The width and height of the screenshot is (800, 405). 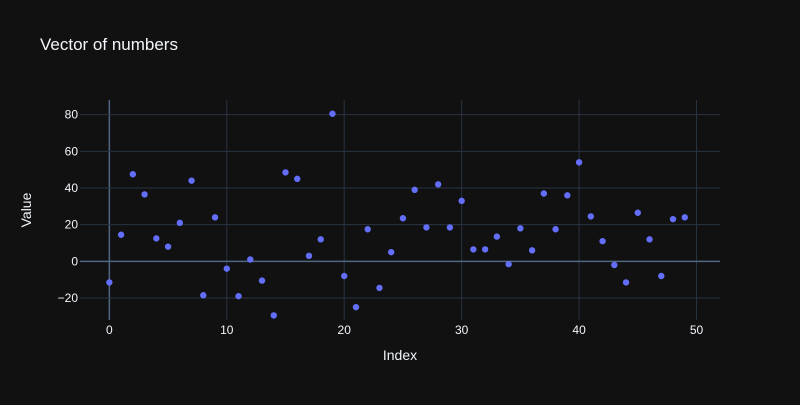 What do you see at coordinates (26, 209) in the screenshot?
I see `y-axis-title: Value` at bounding box center [26, 209].